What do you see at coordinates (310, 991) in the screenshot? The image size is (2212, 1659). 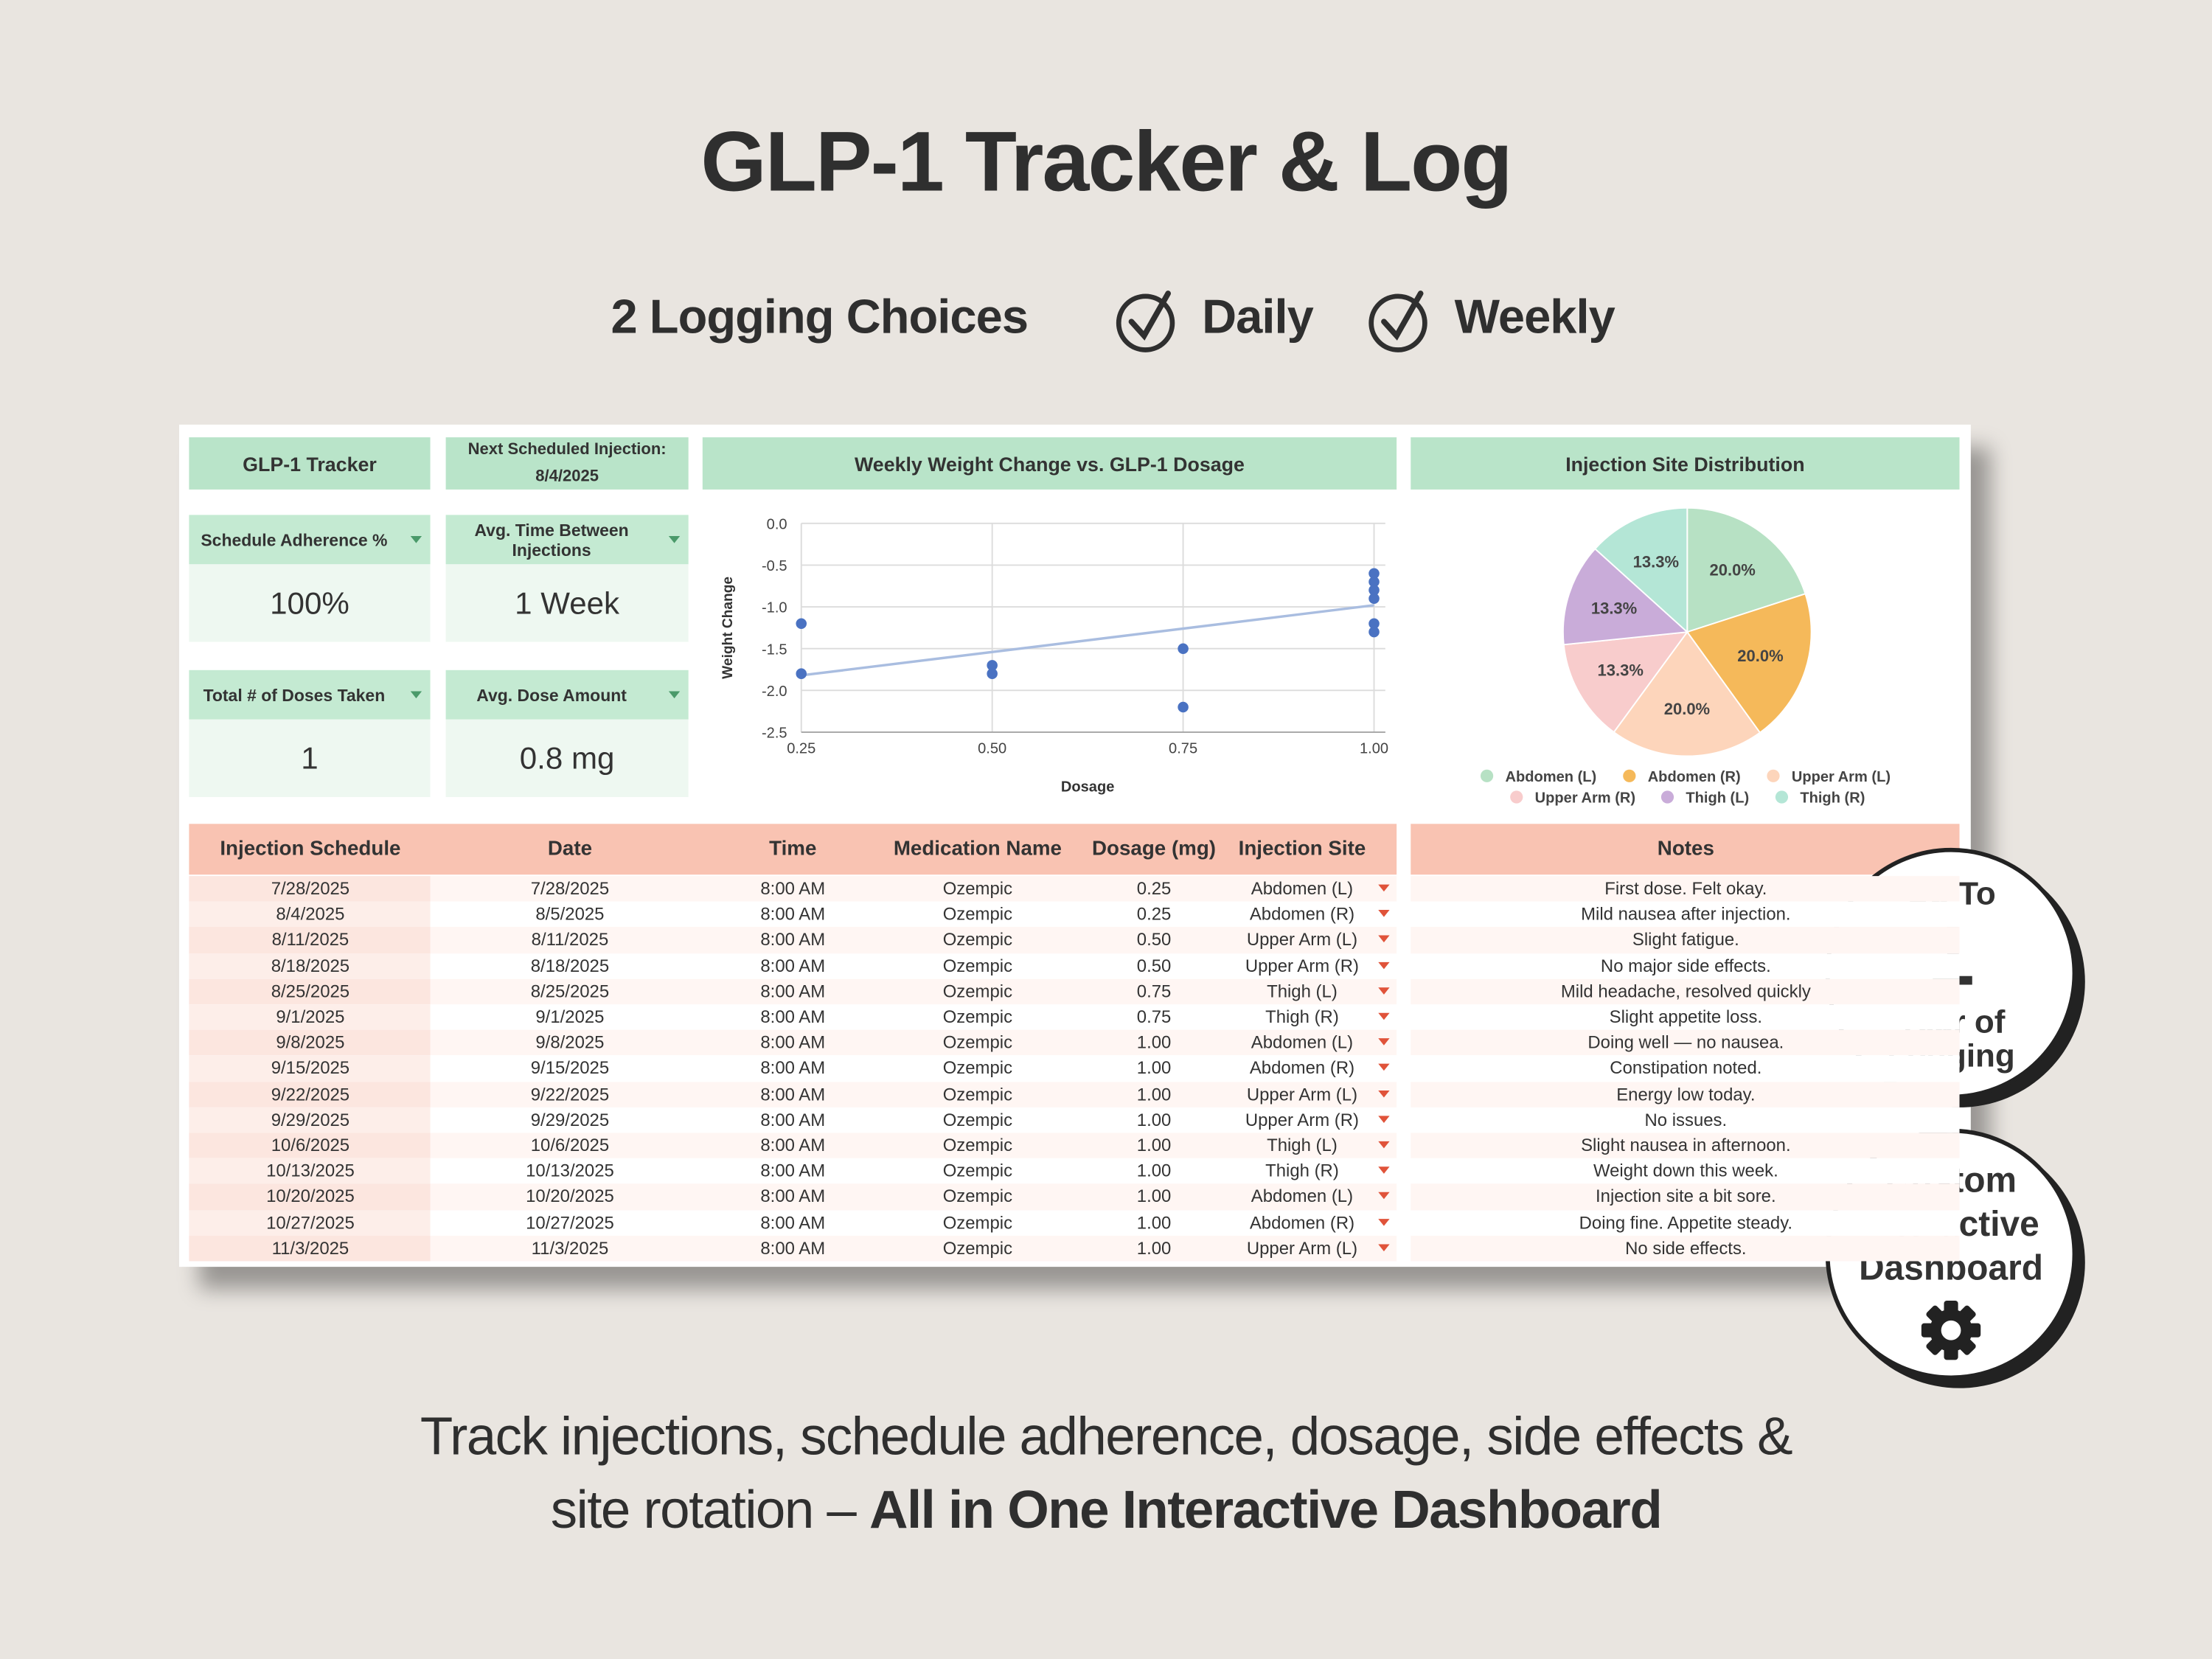 I see `table-cell: 8/25/2025` at bounding box center [310, 991].